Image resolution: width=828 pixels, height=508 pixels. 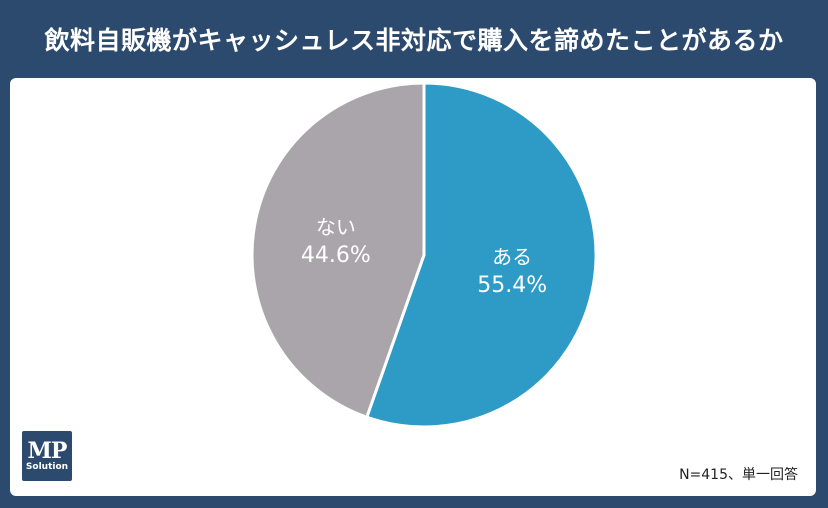 I want to click on logo-solution-text: Solution, so click(x=47, y=466).